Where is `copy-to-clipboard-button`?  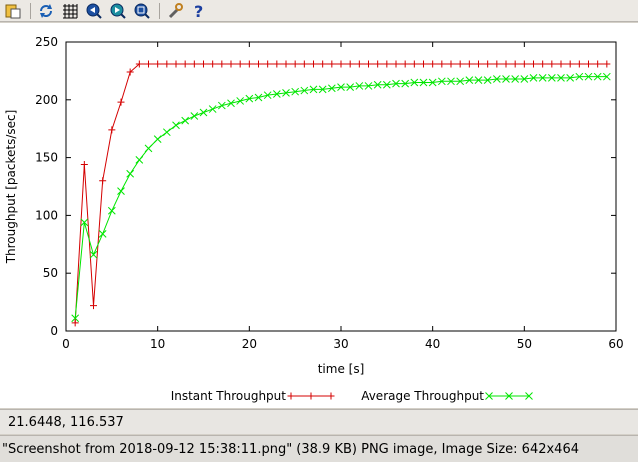 copy-to-clipboard-button is located at coordinates (13, 11).